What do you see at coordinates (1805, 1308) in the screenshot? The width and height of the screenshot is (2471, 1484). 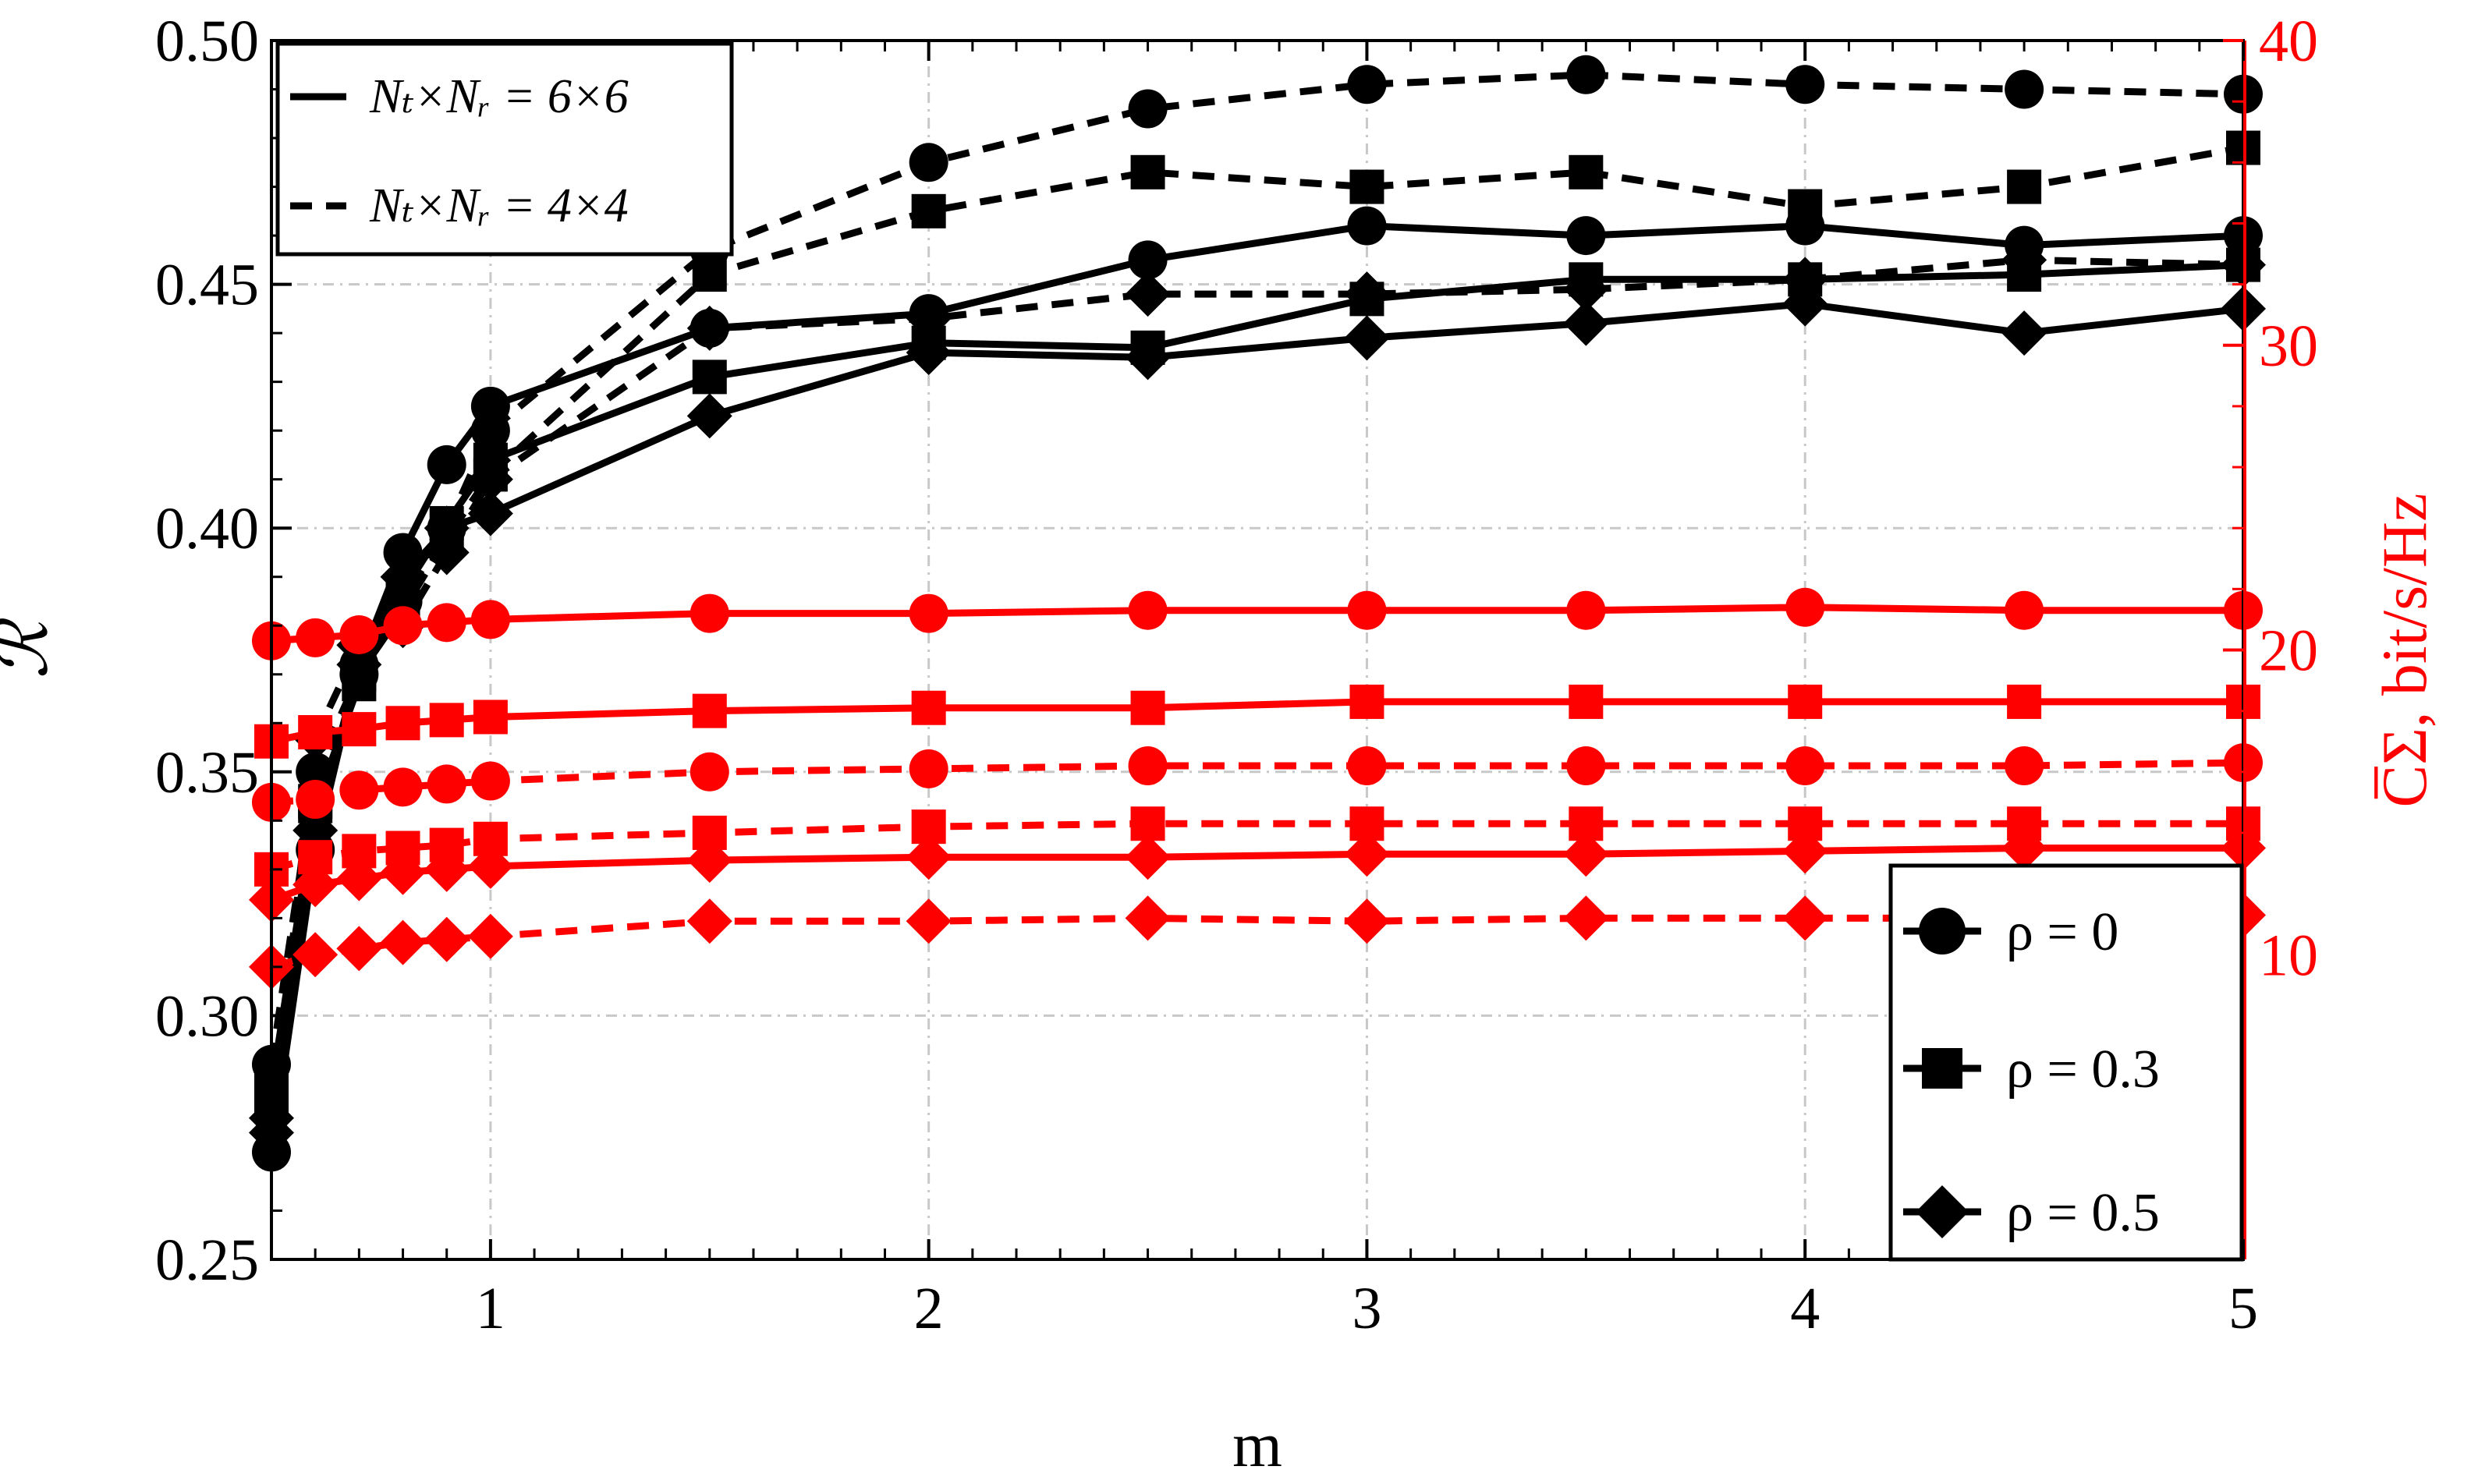 I see `x-tick-label: 4` at bounding box center [1805, 1308].